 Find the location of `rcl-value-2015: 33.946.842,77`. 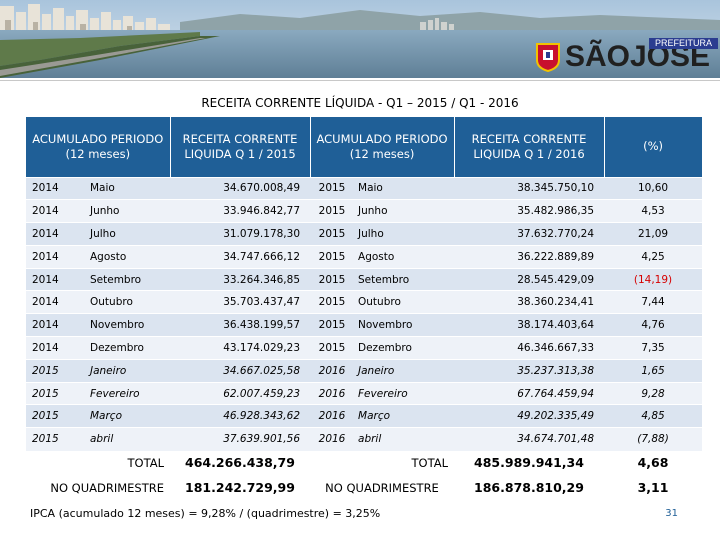

rcl-value-2015: 33.946.842,77 is located at coordinates (240, 211).